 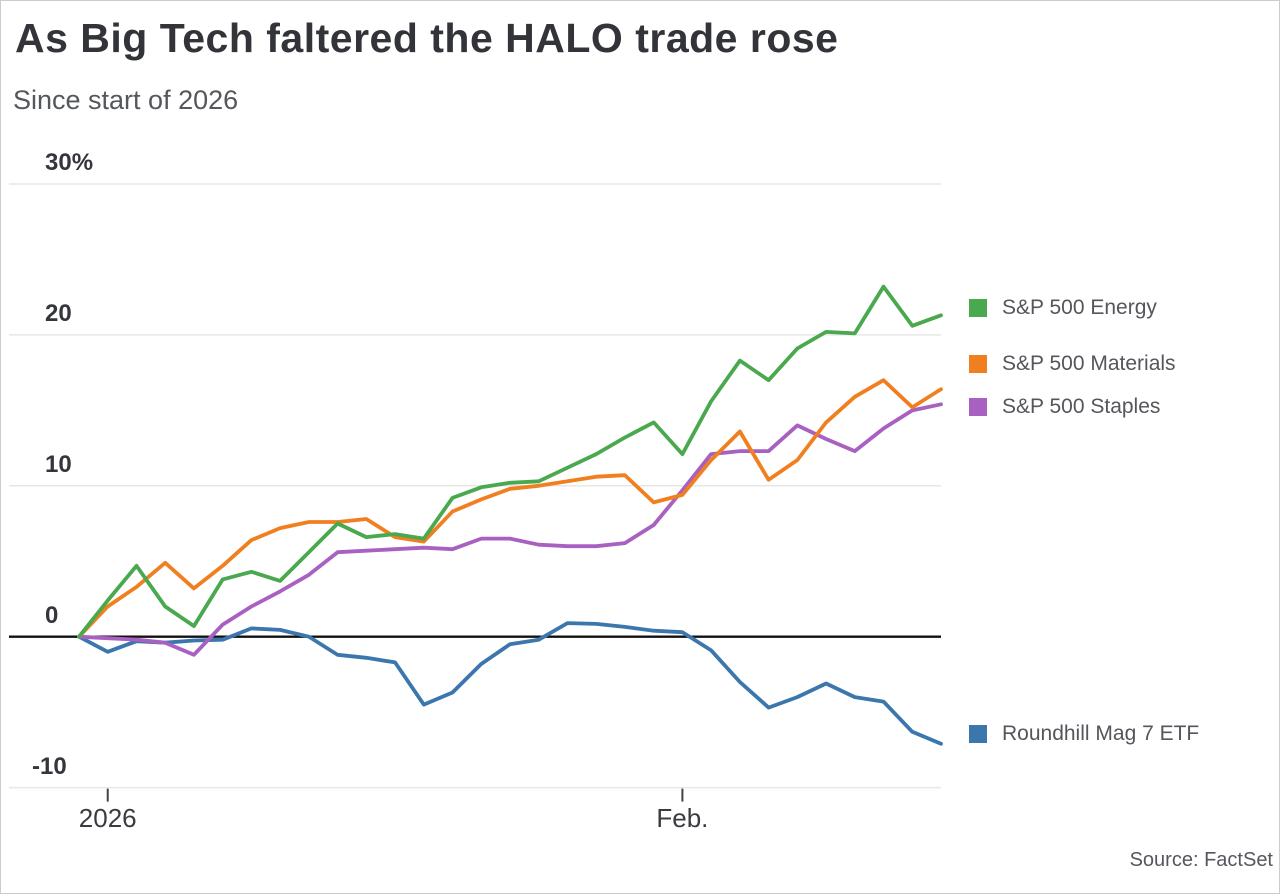 I want to click on x-axis-label: Feb., so click(x=682, y=818).